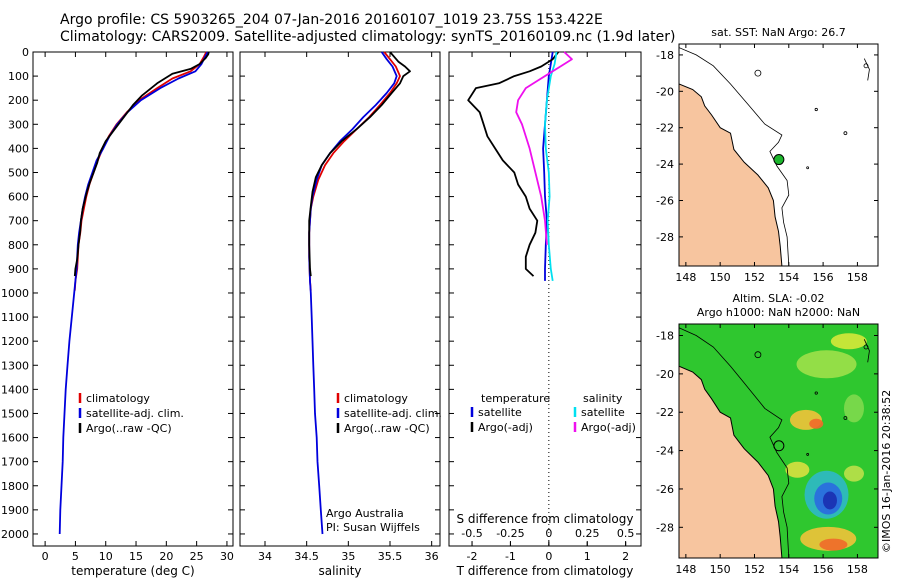  Describe the element at coordinates (778, 32) in the screenshot. I see `map-title: sat. SST: NaN Argo: 26.7` at that location.